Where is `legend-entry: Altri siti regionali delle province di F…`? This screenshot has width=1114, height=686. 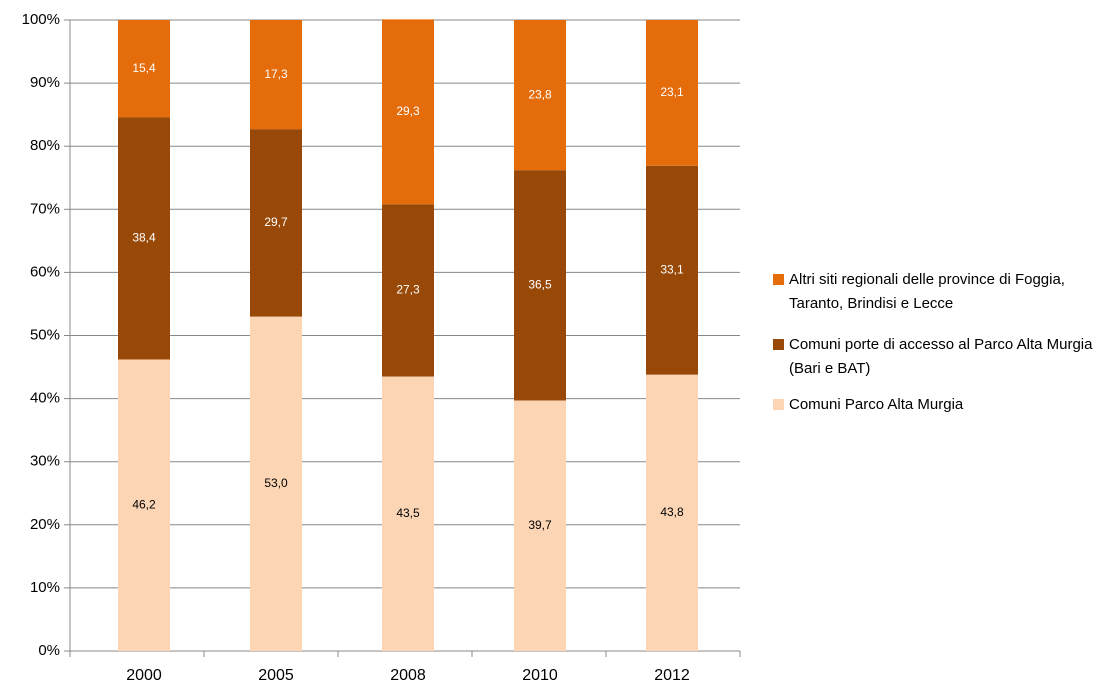
legend-entry: Altri siti regionali delle province di F… is located at coordinates (938, 292).